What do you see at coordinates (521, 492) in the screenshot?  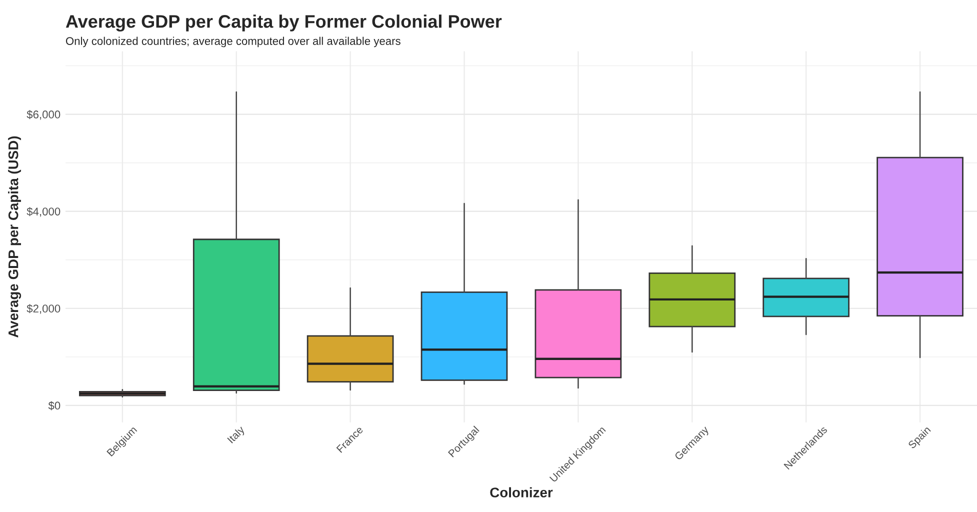 I see `x-axis-title: Colonizer` at bounding box center [521, 492].